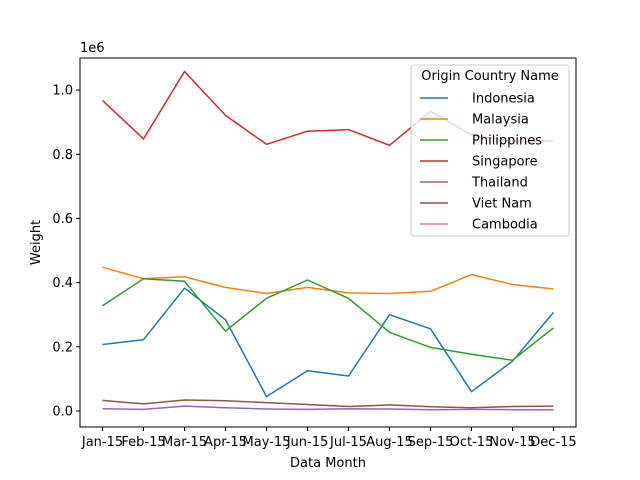 The height and width of the screenshot is (480, 640). I want to click on y-axis-ticks: 0.0 0.2 0.4 0.6 0.8 1.0, so click(66, 251).